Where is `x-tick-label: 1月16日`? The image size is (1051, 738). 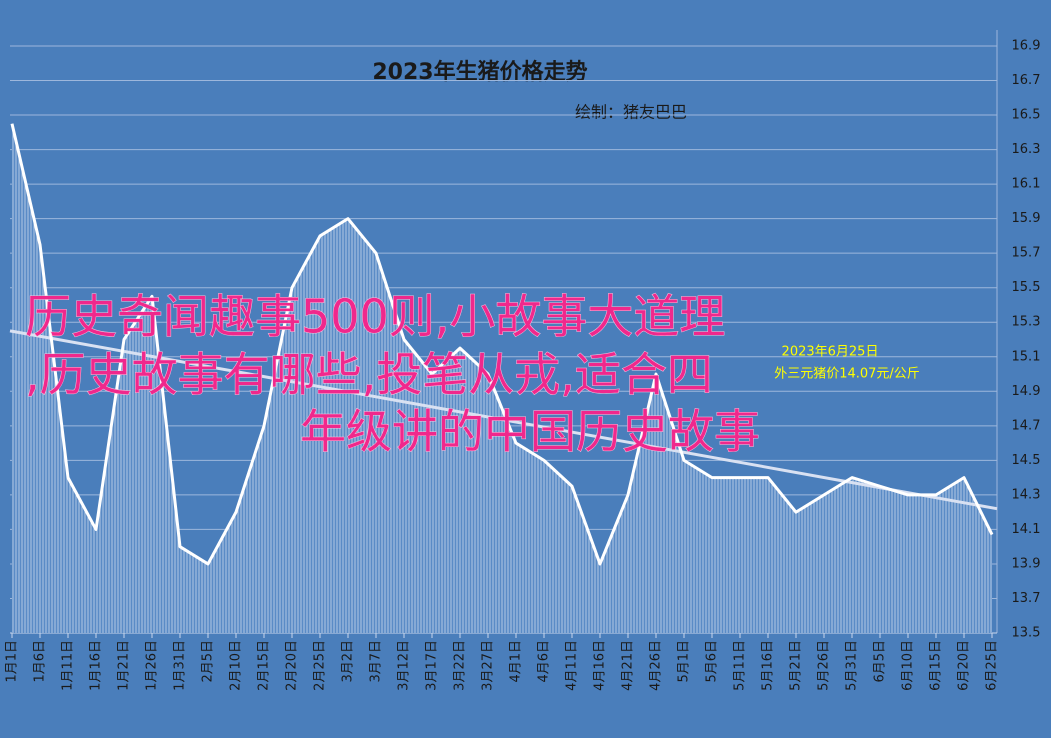
x-tick-label: 1月16日 is located at coordinates (96, 665).